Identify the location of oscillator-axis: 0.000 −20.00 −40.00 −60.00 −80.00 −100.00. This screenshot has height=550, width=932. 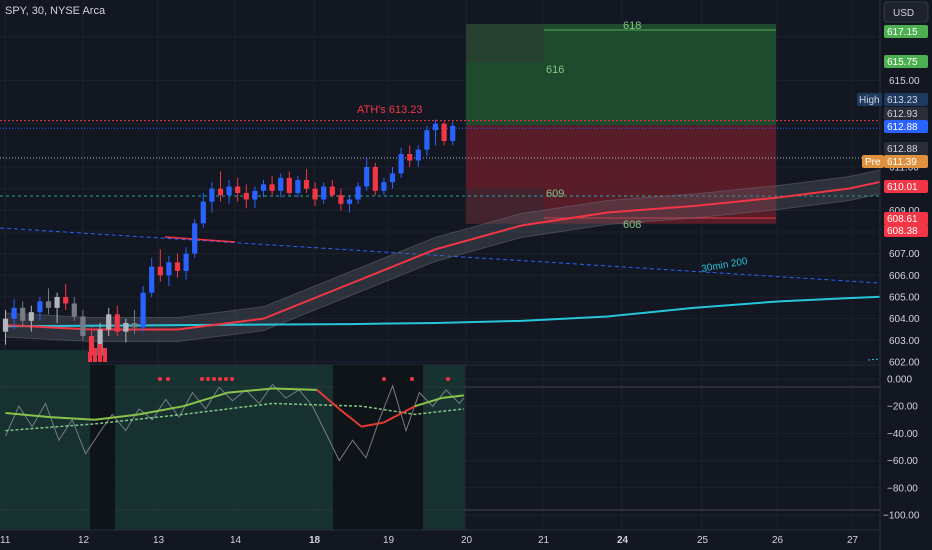
(901, 448).